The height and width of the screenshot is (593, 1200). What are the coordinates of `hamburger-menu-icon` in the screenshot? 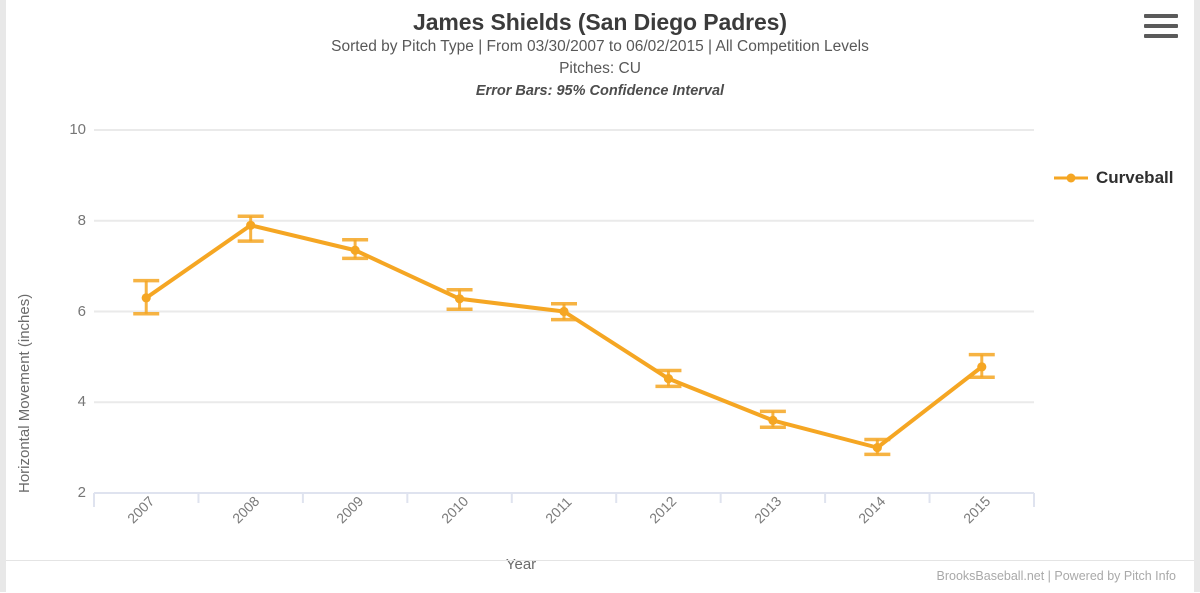 It's located at (1161, 27).